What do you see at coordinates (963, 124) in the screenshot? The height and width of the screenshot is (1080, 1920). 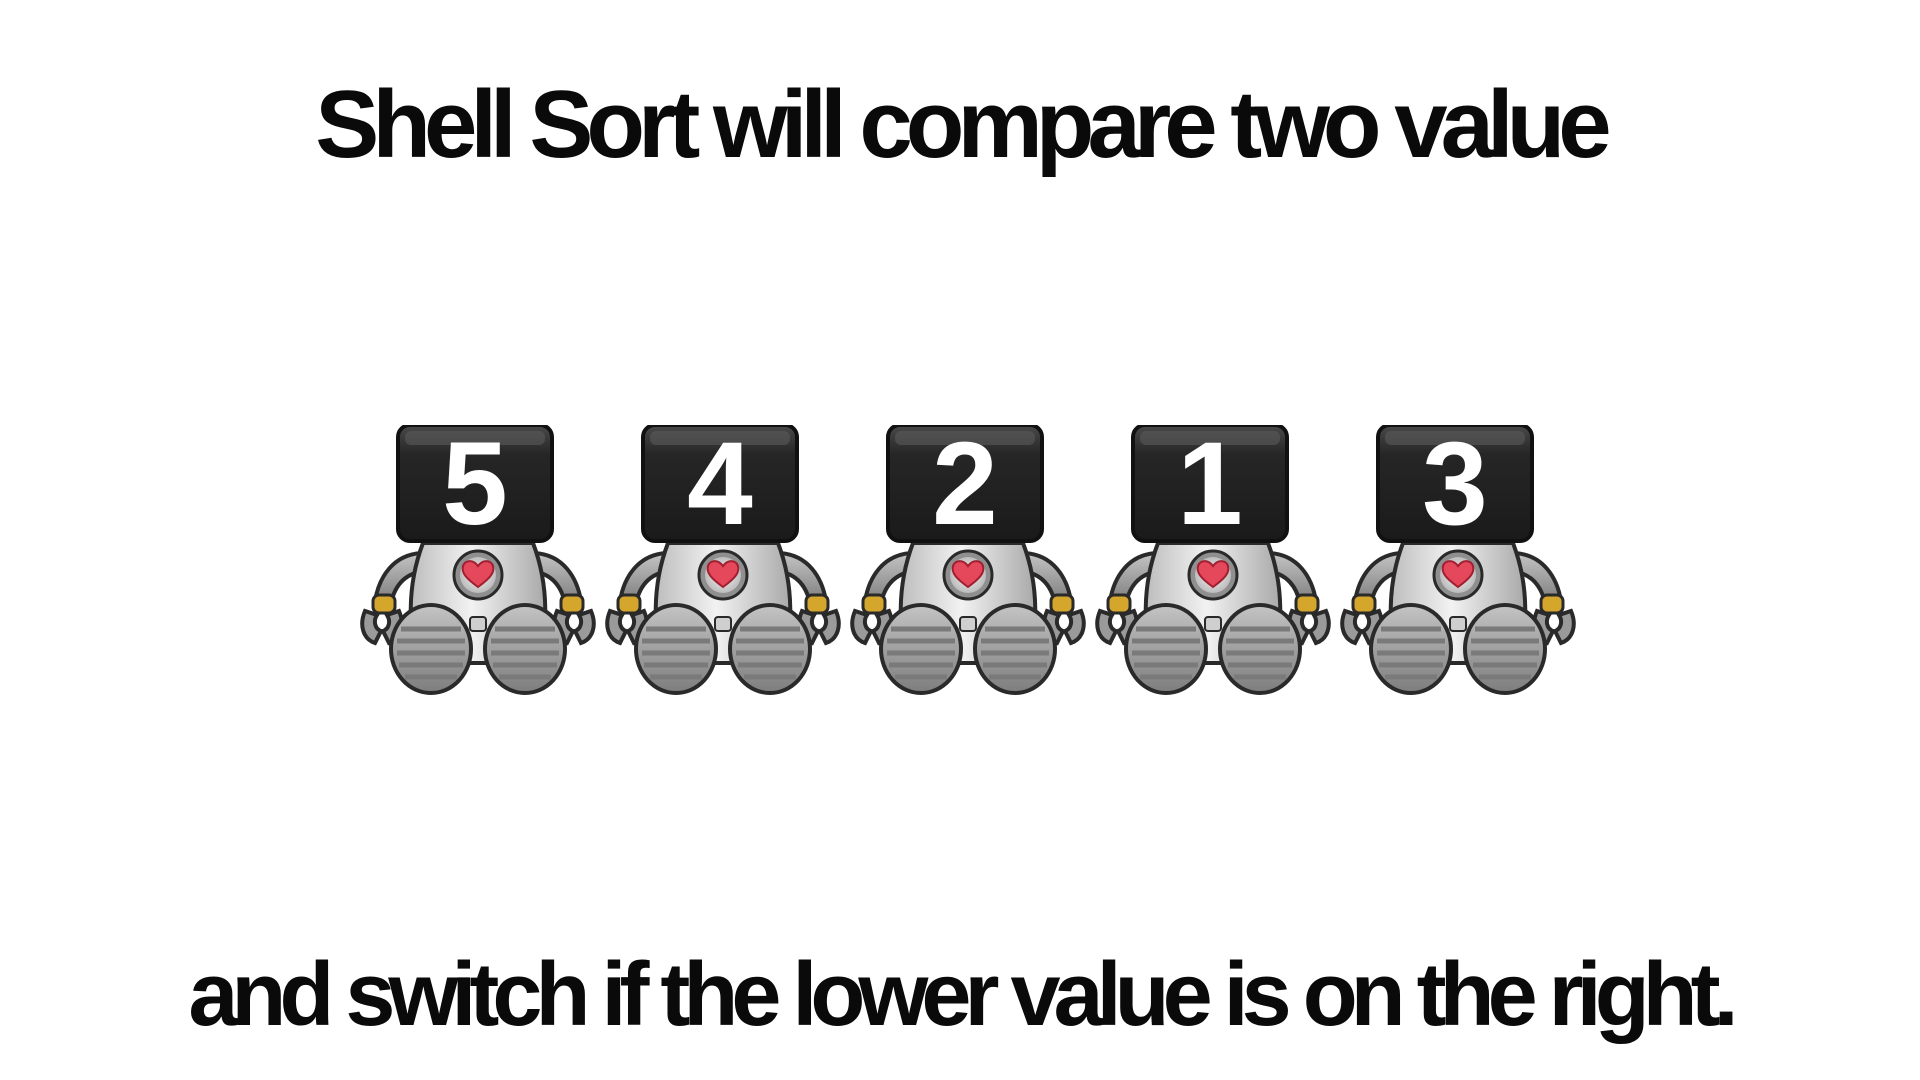 I see `slide-title: Shell Sort will compare two value` at bounding box center [963, 124].